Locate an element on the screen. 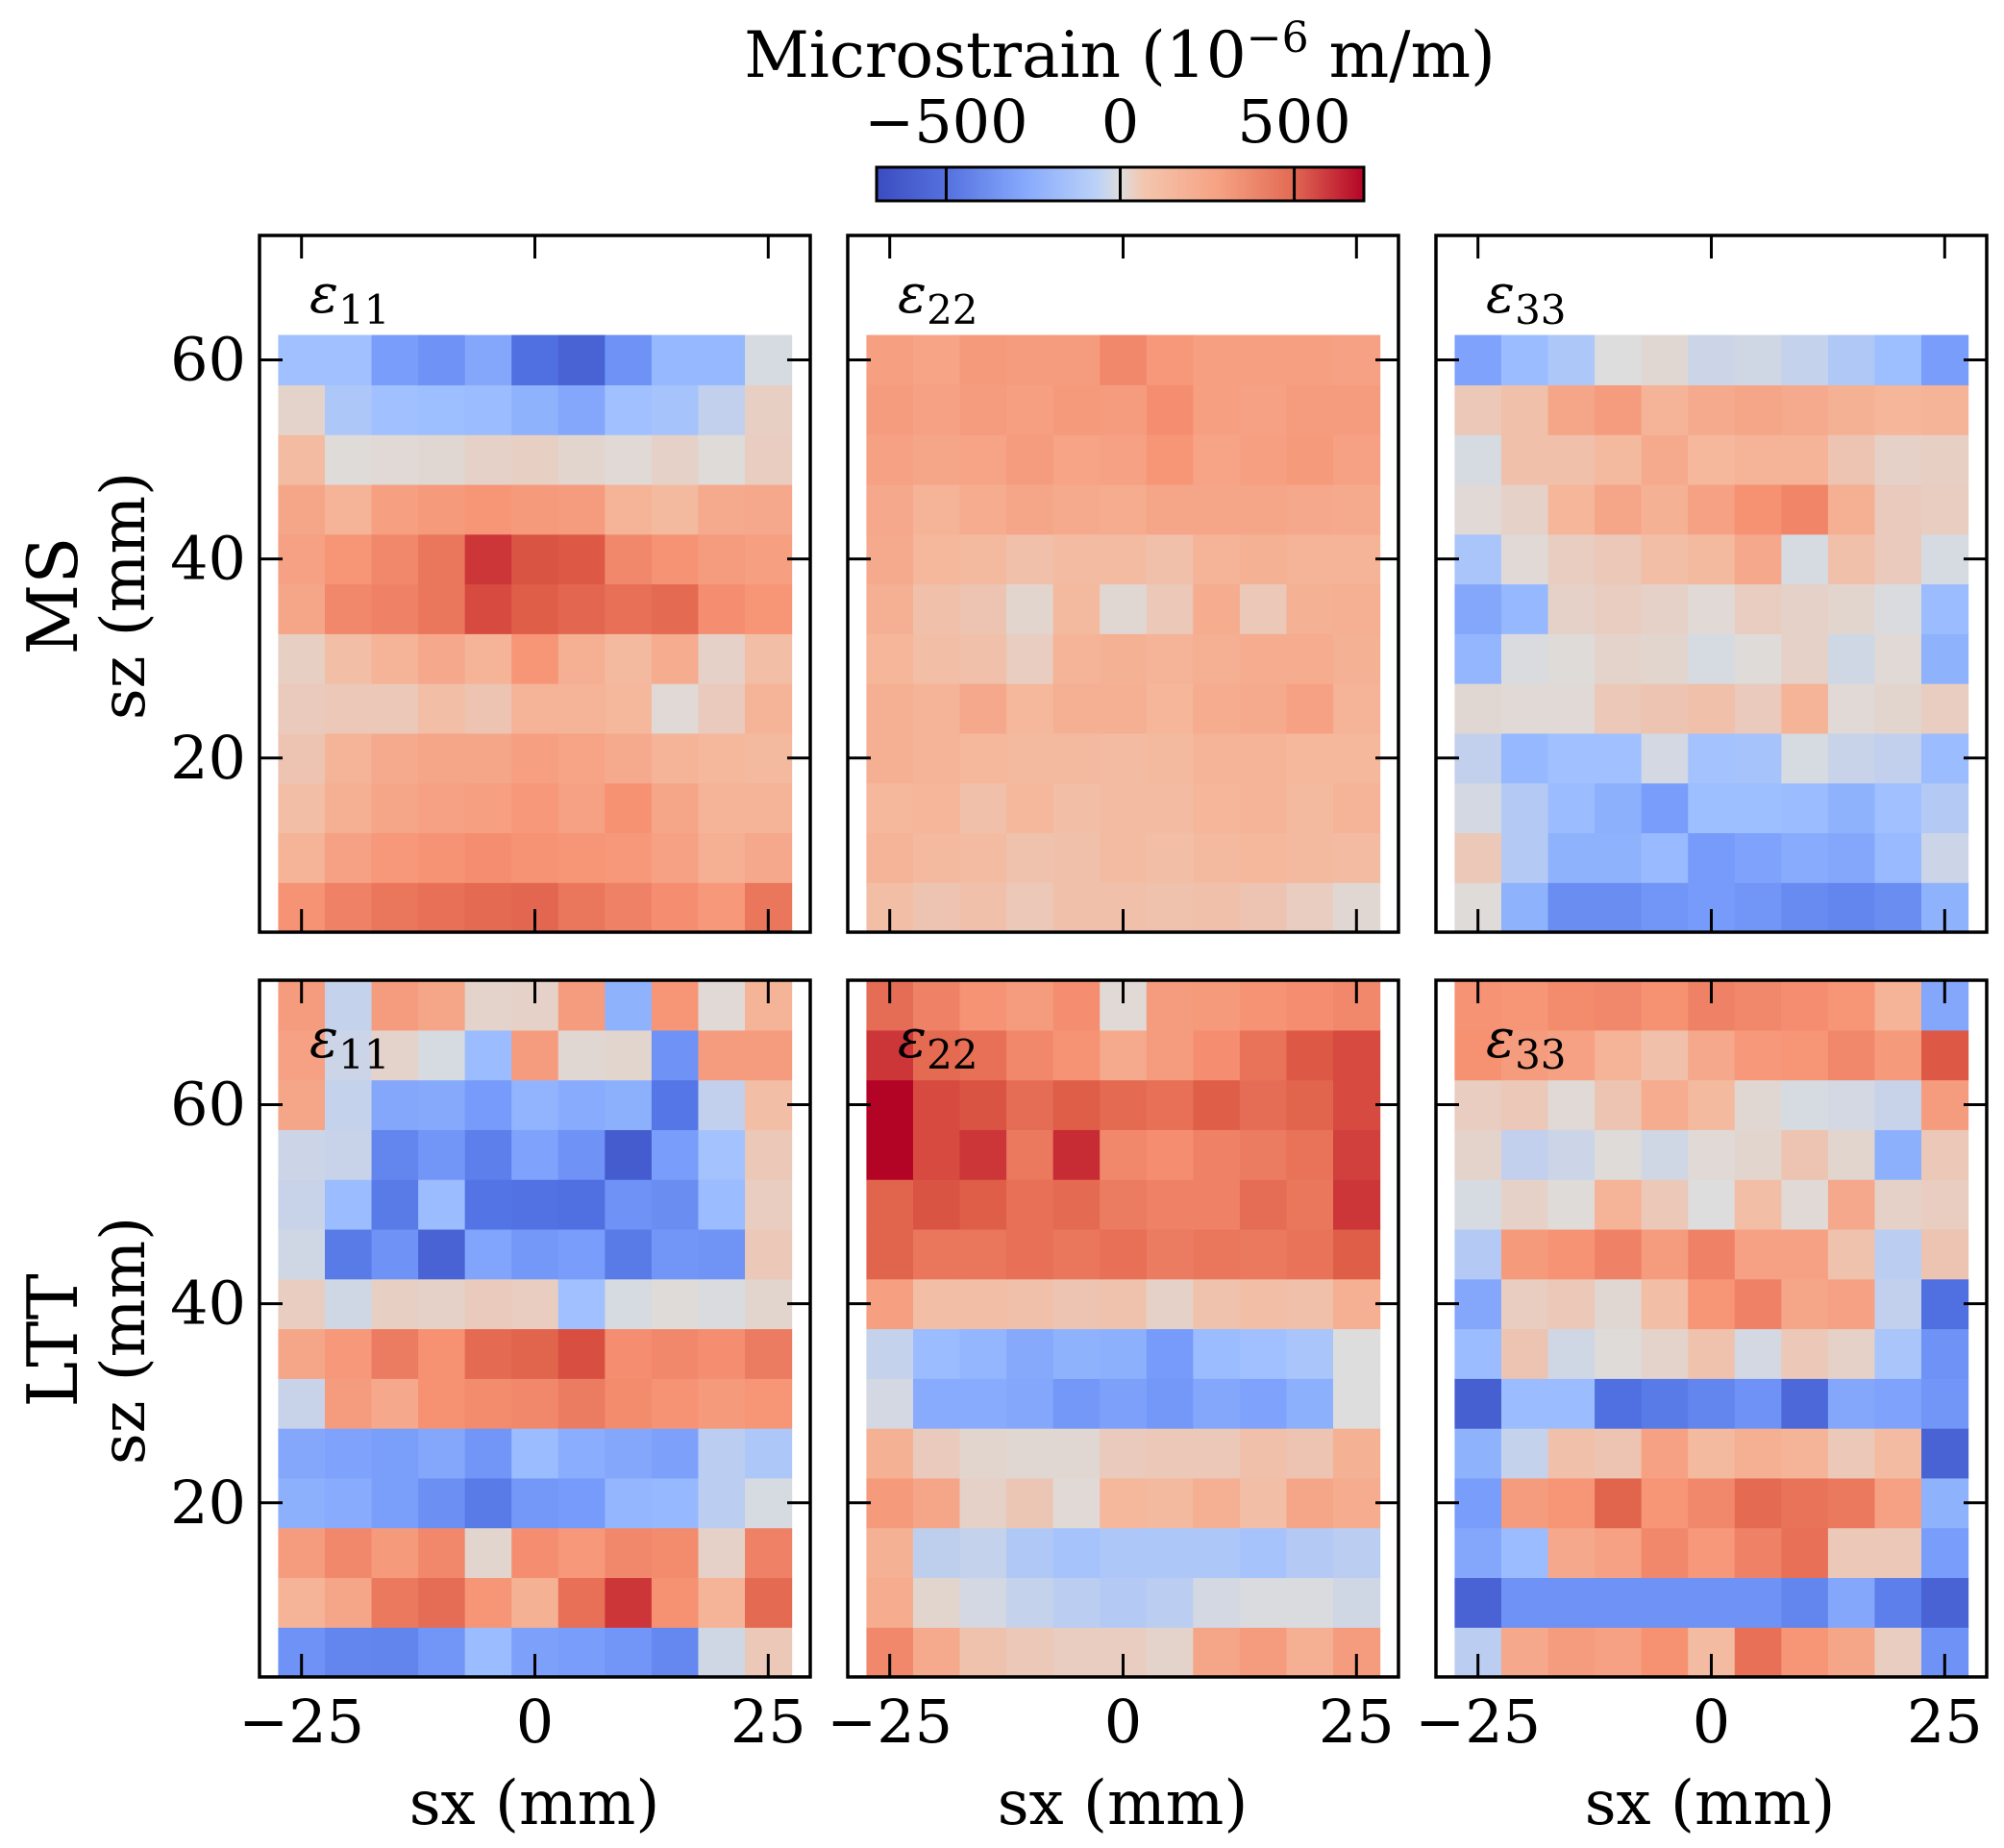  colorbar-ticks: −500 0 500 is located at coordinates (1107, 143).